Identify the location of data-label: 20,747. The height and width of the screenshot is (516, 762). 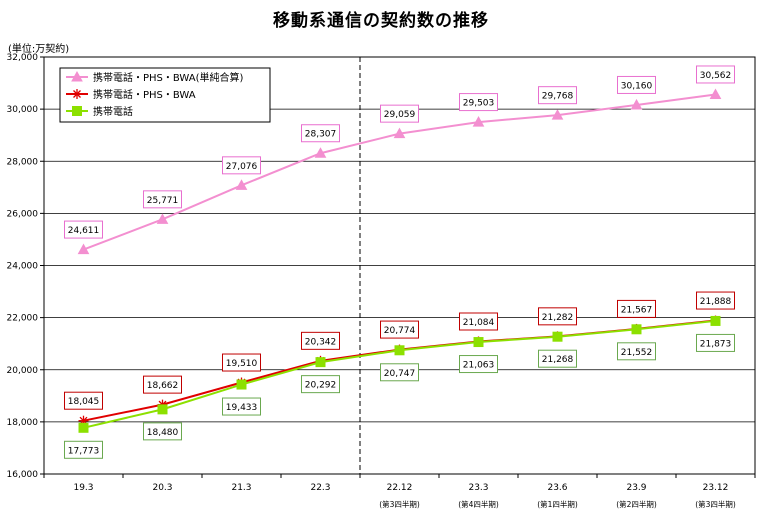
(399, 372).